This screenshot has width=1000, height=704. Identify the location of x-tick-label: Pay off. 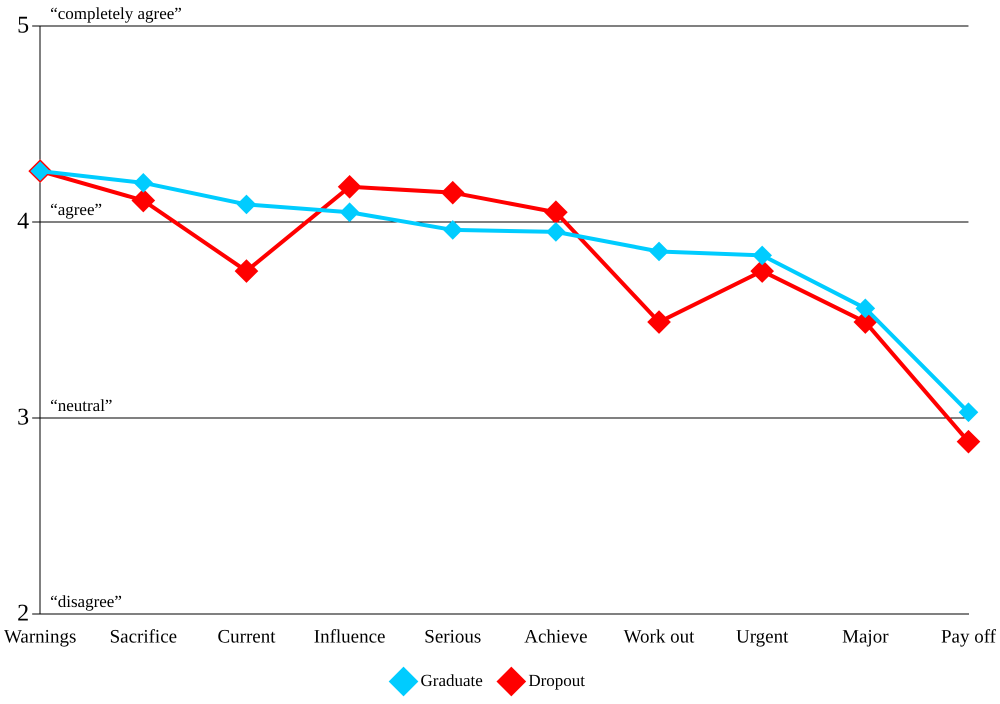
(968, 637).